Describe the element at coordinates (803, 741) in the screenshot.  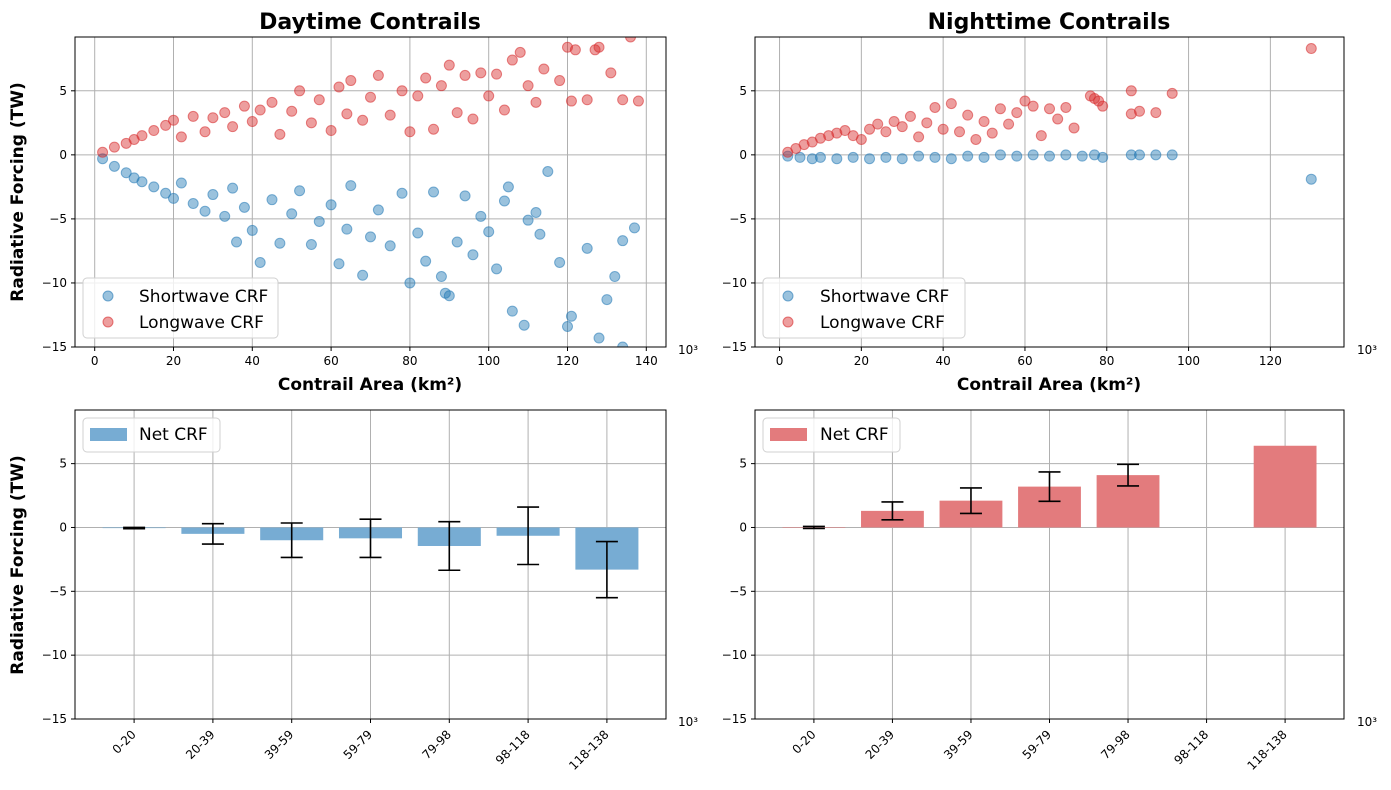
I see `x-tick-label: 0-20` at that location.